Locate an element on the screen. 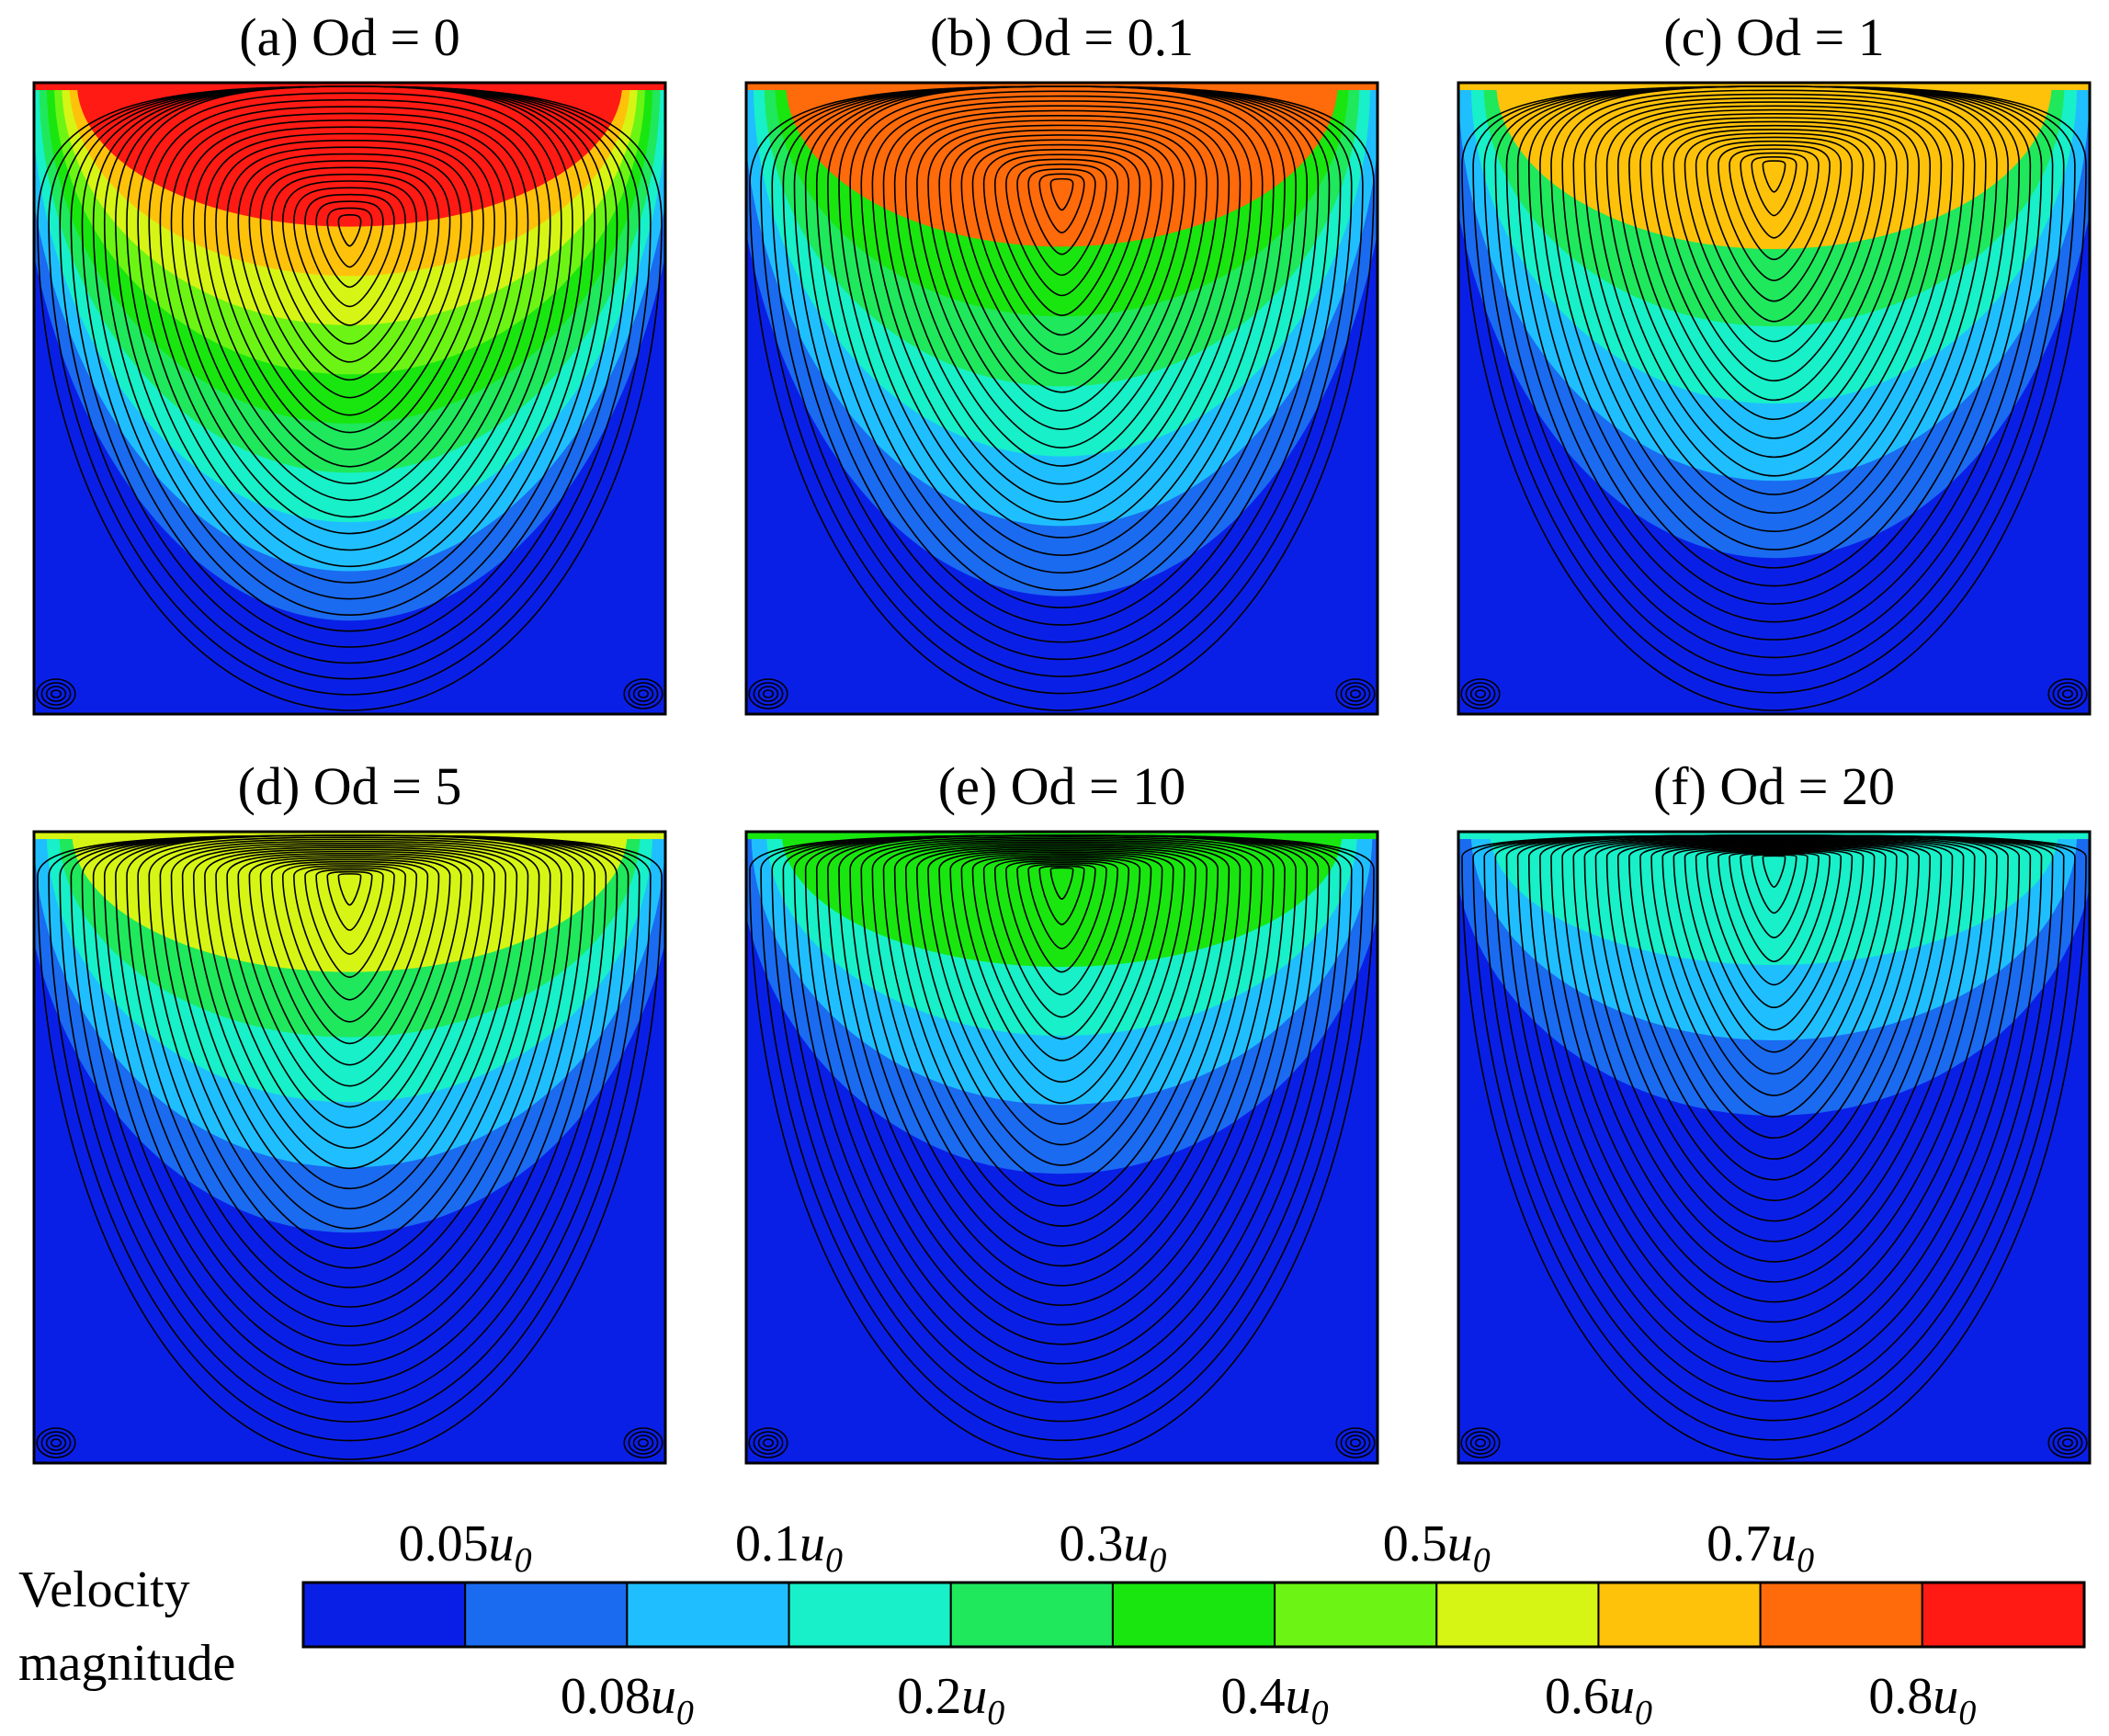 Image resolution: width=2109 pixels, height=1736 pixels. colorbar-label: 0.3u0 is located at coordinates (1112, 1547).